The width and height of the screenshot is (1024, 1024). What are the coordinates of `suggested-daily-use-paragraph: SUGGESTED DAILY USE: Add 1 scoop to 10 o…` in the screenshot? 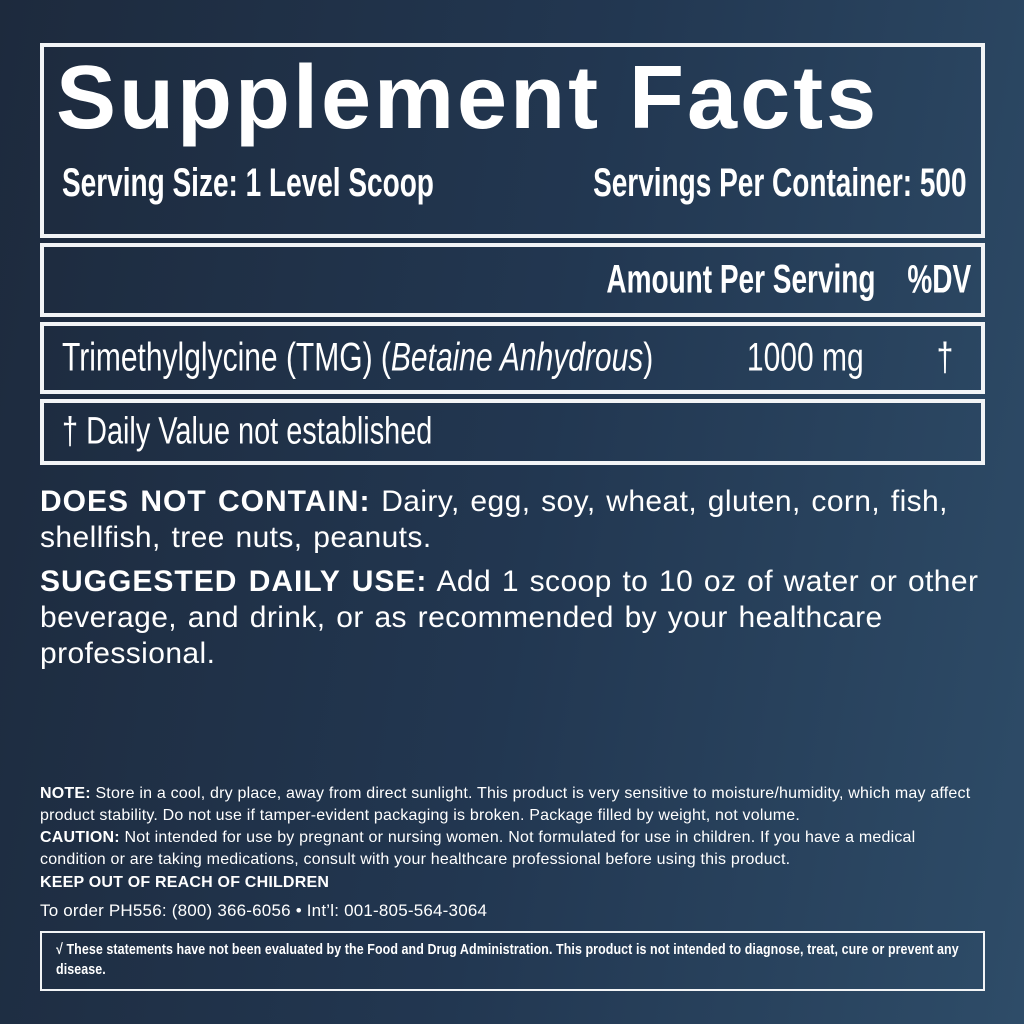 It's located at (512, 618).